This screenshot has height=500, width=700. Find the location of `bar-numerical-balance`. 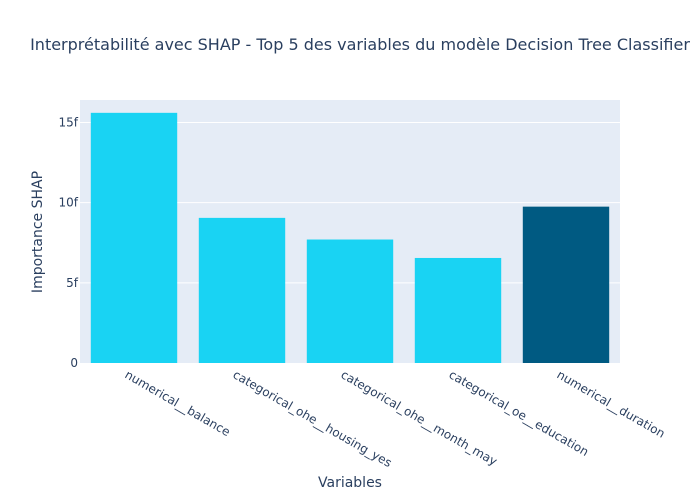

bar-numerical-balance is located at coordinates (134, 237).